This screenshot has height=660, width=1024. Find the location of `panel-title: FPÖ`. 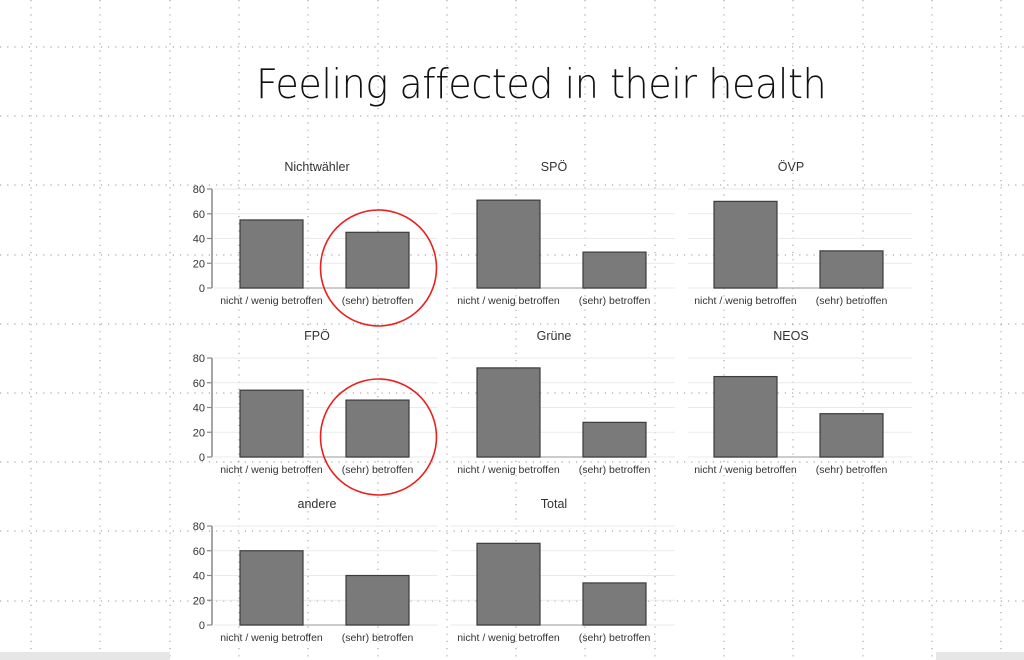

panel-title: FPÖ is located at coordinates (317, 336).